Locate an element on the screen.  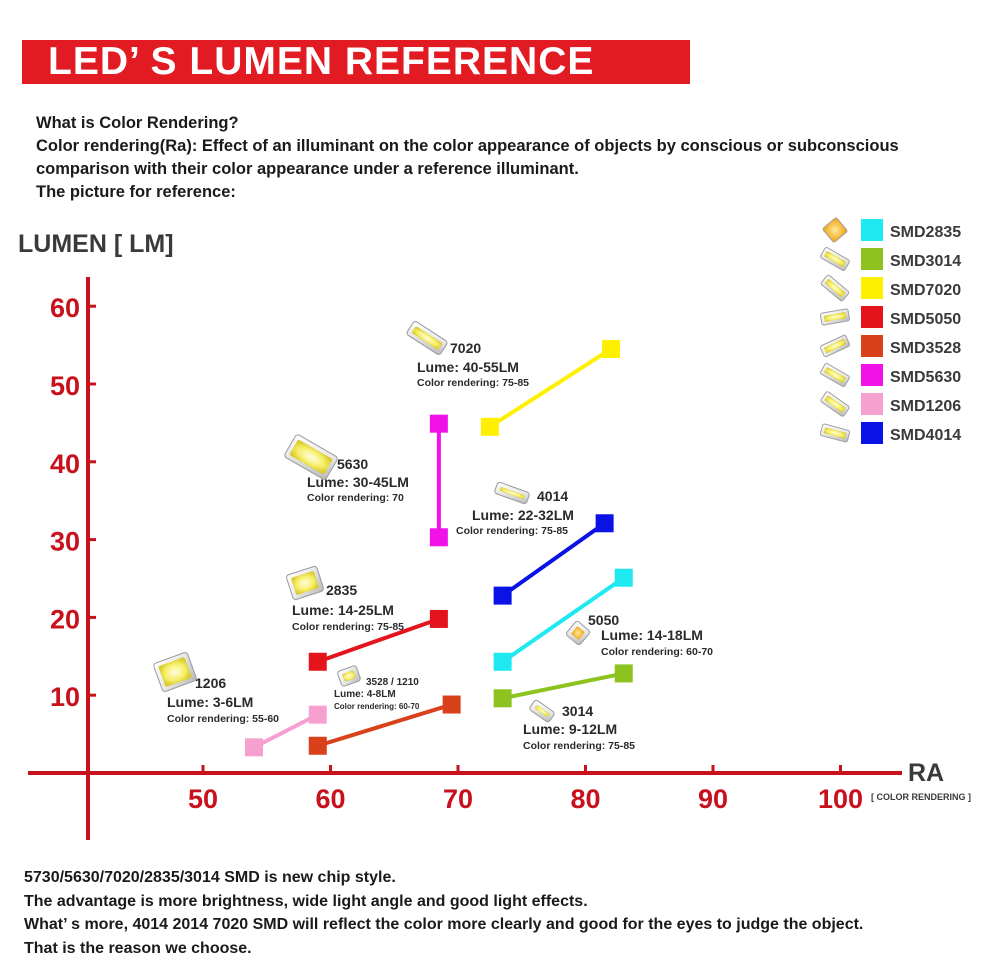
led-chip-4014-icon is located at coordinates (512, 493).